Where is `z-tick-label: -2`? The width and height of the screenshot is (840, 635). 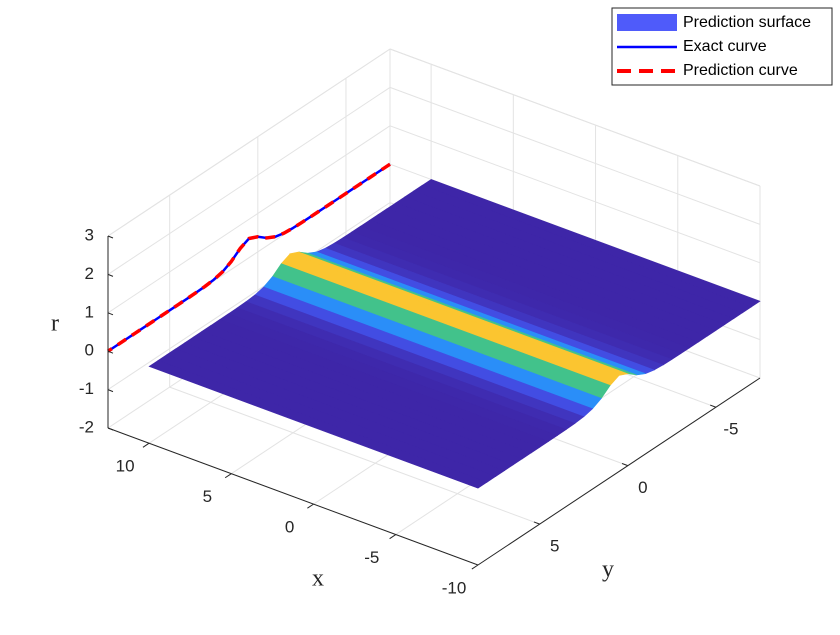
z-tick-label: -2 is located at coordinates (86, 426).